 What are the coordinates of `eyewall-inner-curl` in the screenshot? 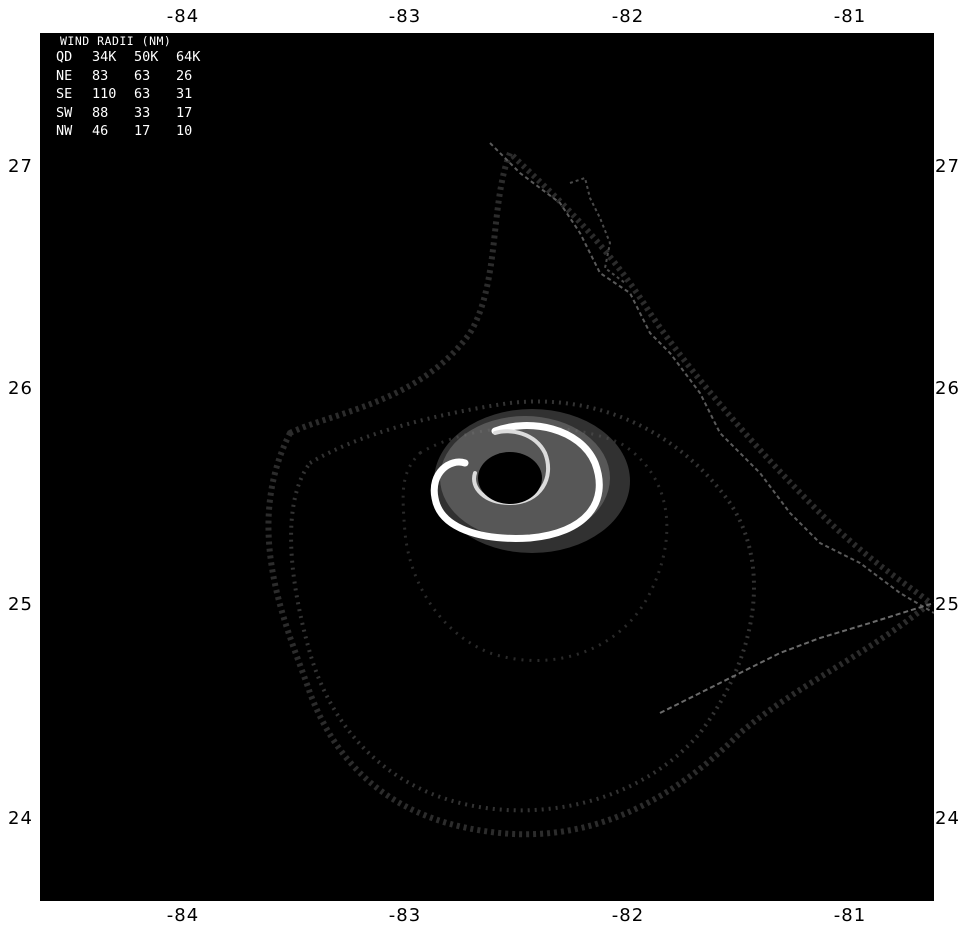 It's located at (511, 467).